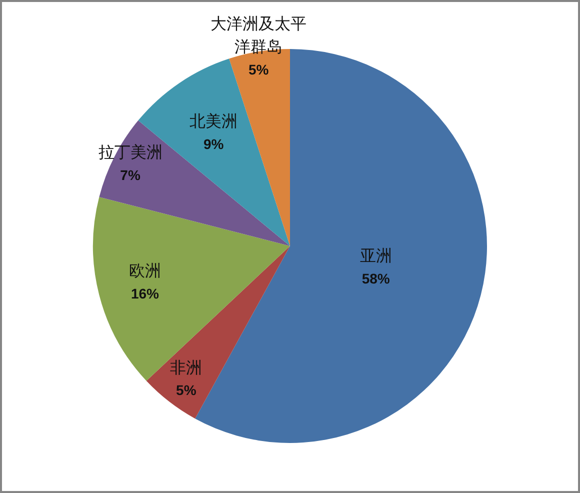  What do you see at coordinates (376, 255) in the screenshot?
I see `slice-label: 亚洲` at bounding box center [376, 255].